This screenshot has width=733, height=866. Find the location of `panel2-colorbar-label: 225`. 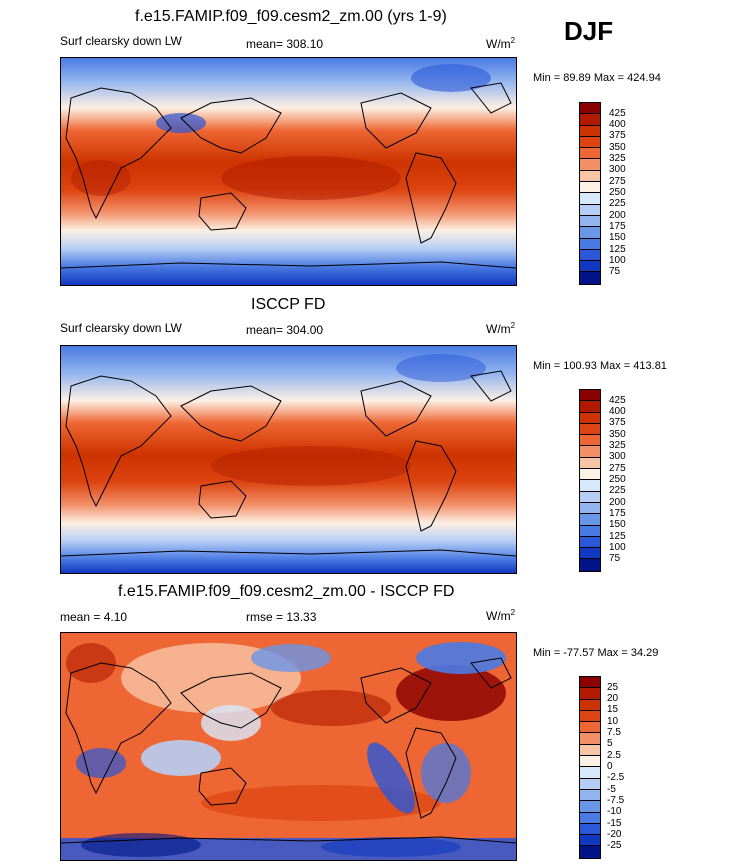

panel2-colorbar-label: 225 is located at coordinates (617, 490).